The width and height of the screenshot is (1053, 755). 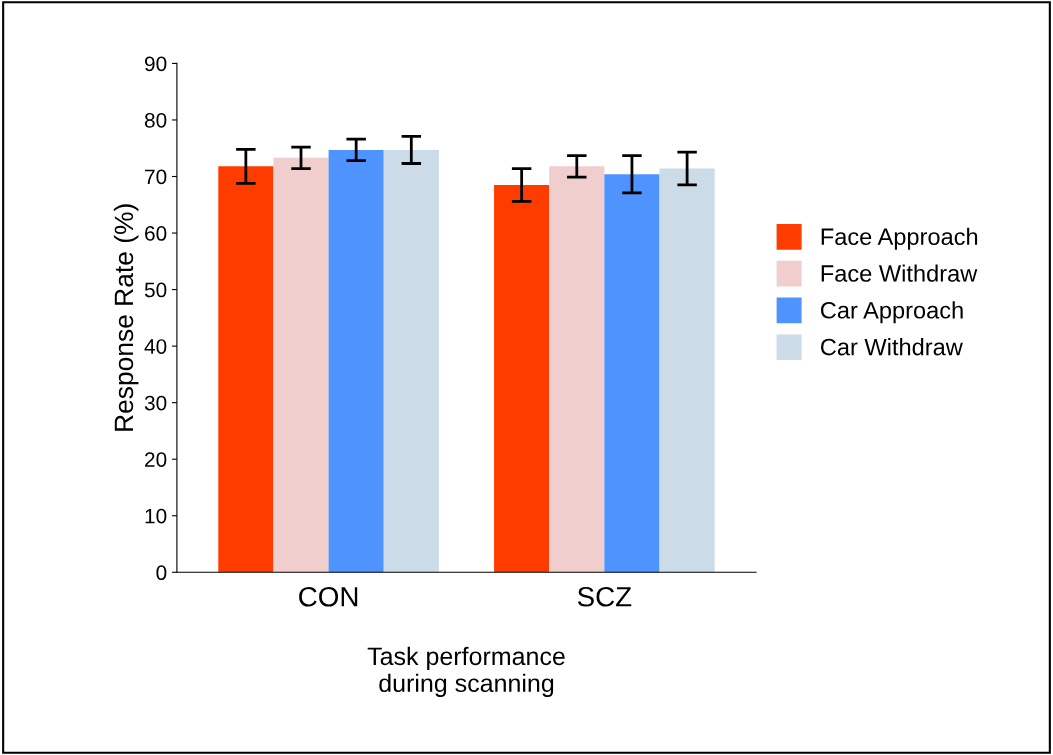 What do you see at coordinates (156, 177) in the screenshot?
I see `y-tick-label: 70` at bounding box center [156, 177].